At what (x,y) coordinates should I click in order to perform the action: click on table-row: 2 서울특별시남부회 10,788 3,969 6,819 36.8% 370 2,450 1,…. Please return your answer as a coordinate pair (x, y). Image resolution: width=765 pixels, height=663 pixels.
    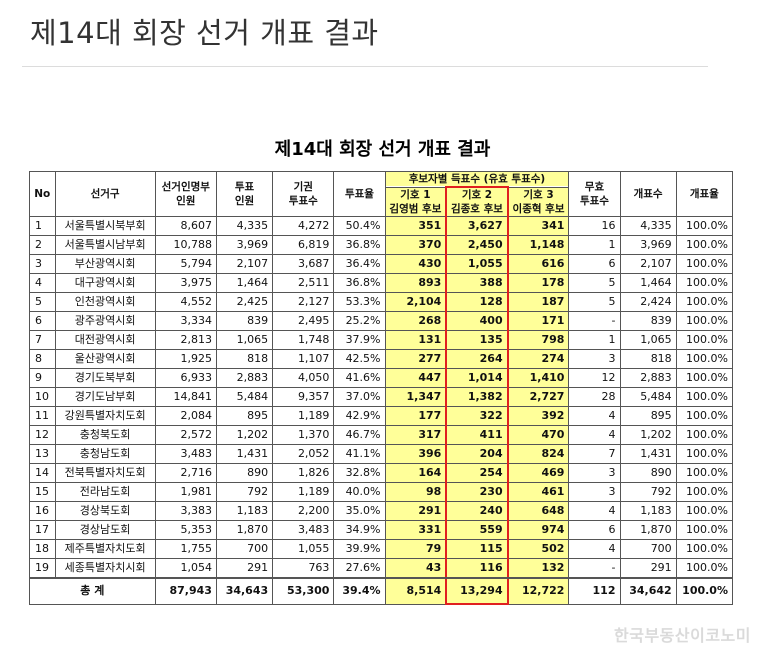
    Looking at the image, I should click on (381, 245).